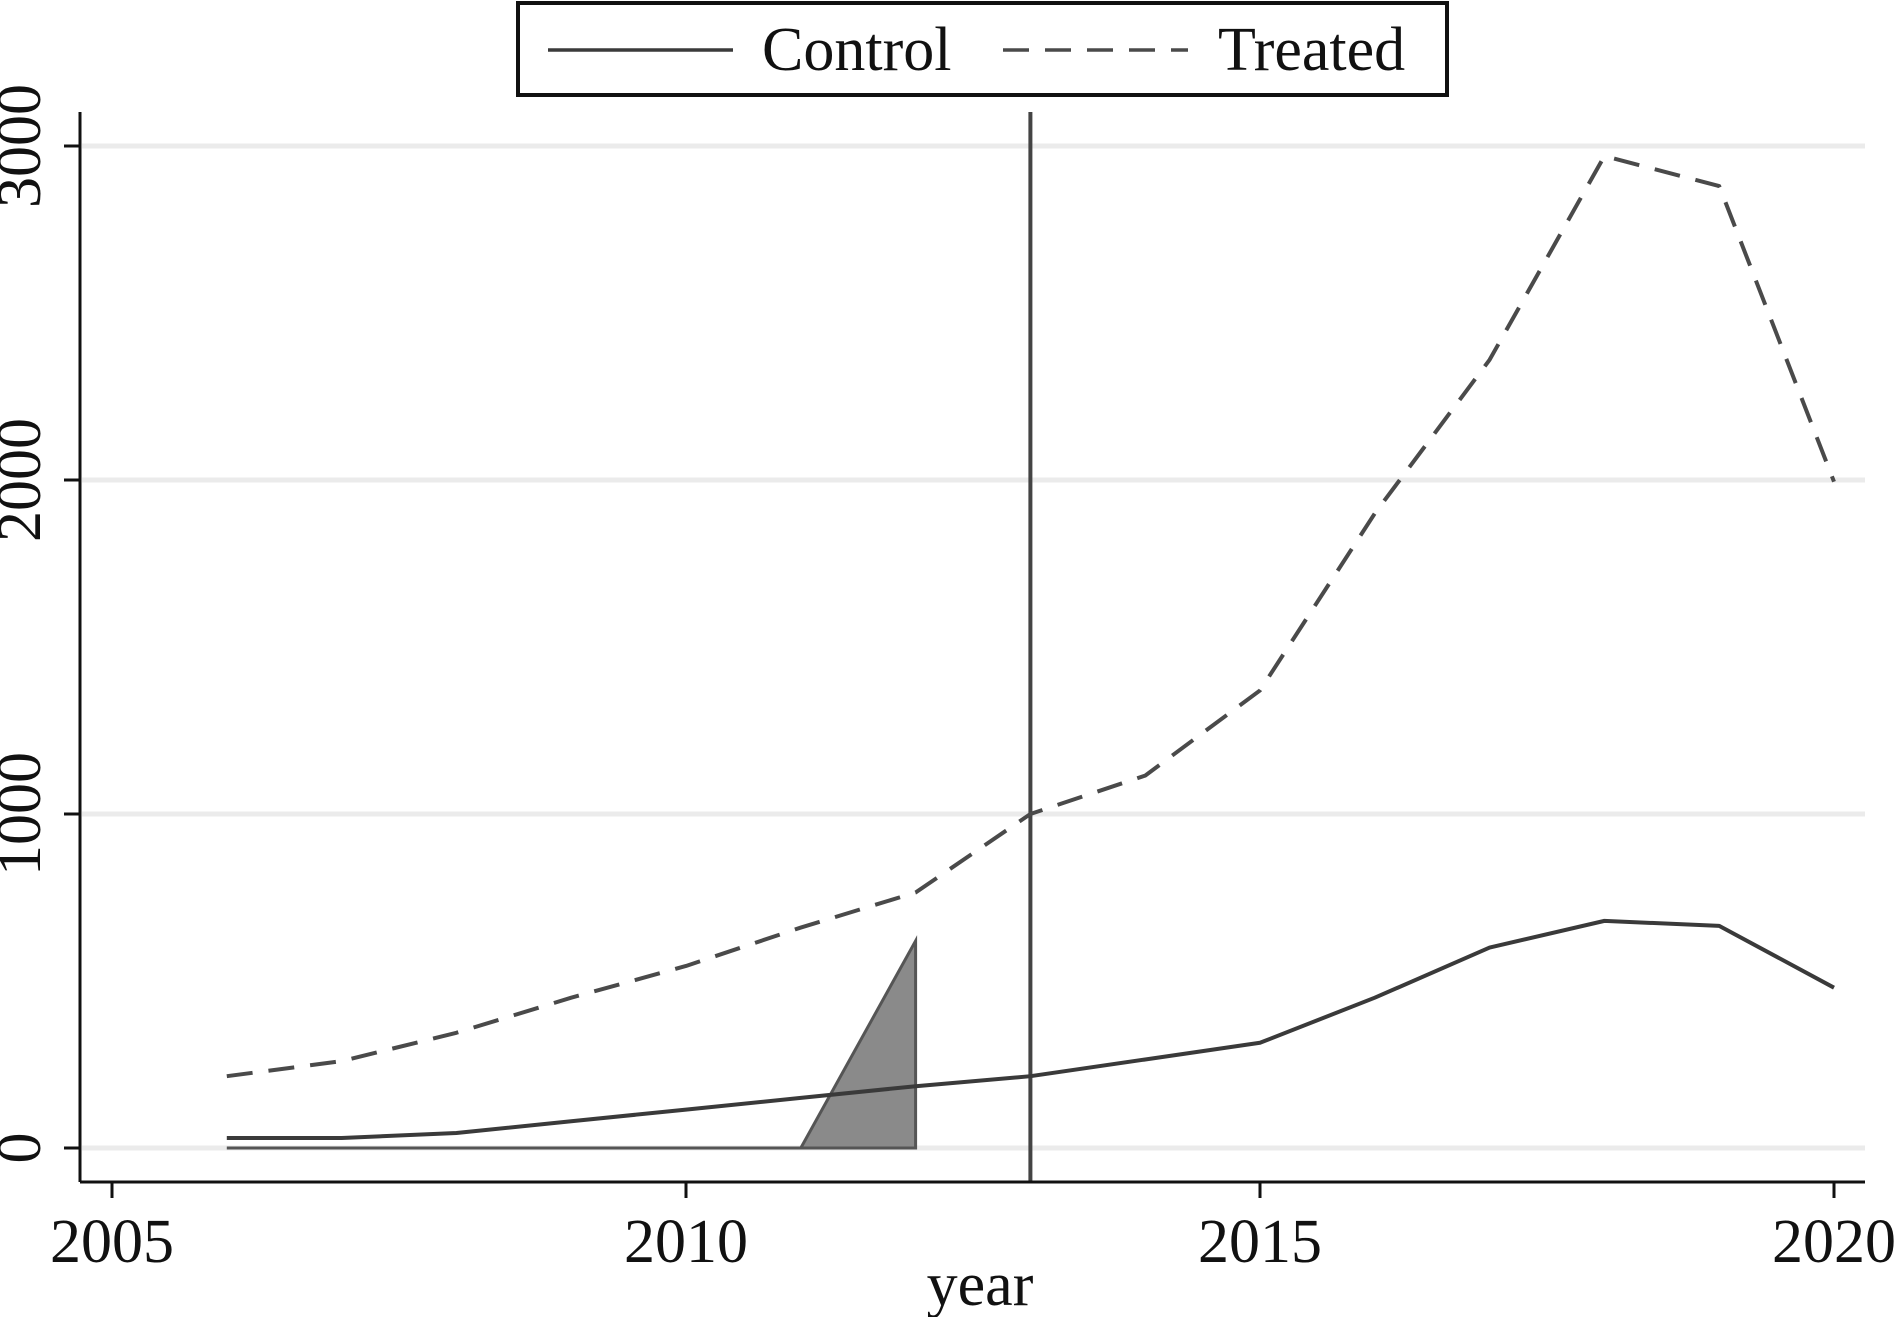 Image resolution: width=1903 pixels, height=1317 pixels. I want to click on x-tick-label-2010: 2010, so click(686, 1242).